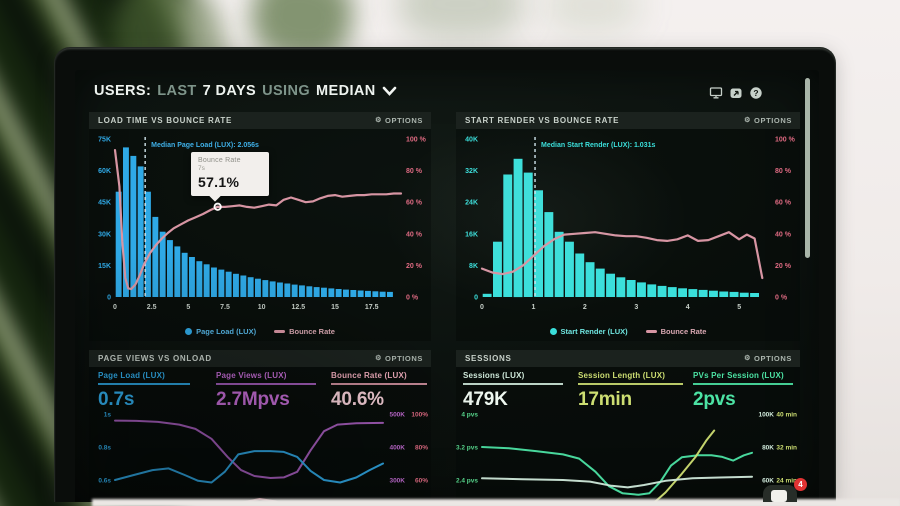 The width and height of the screenshot is (900, 506). What do you see at coordinates (542, 120) in the screenshot?
I see `panel-title: START RENDER VS BOUNCE RATE` at bounding box center [542, 120].